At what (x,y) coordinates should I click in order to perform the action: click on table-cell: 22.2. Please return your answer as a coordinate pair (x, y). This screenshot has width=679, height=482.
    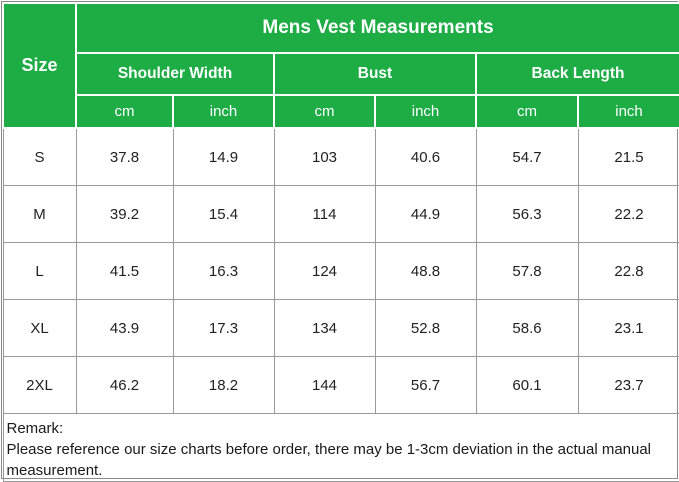
    Looking at the image, I should click on (628, 214).